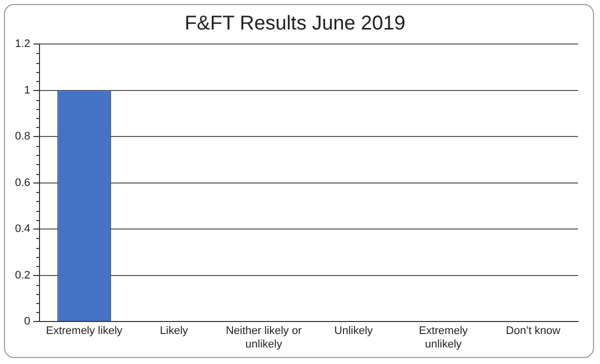  Describe the element at coordinates (22, 229) in the screenshot. I see `y-tick-label: 0.4` at that location.